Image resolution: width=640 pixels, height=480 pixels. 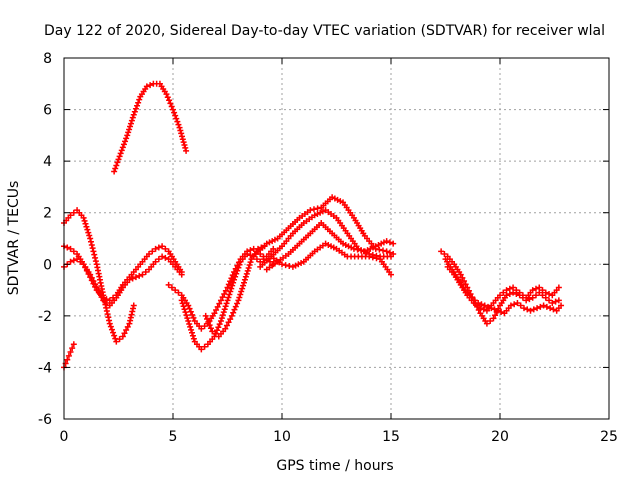 What do you see at coordinates (391, 437) in the screenshot?
I see `x-tick-label: 15` at bounding box center [391, 437].